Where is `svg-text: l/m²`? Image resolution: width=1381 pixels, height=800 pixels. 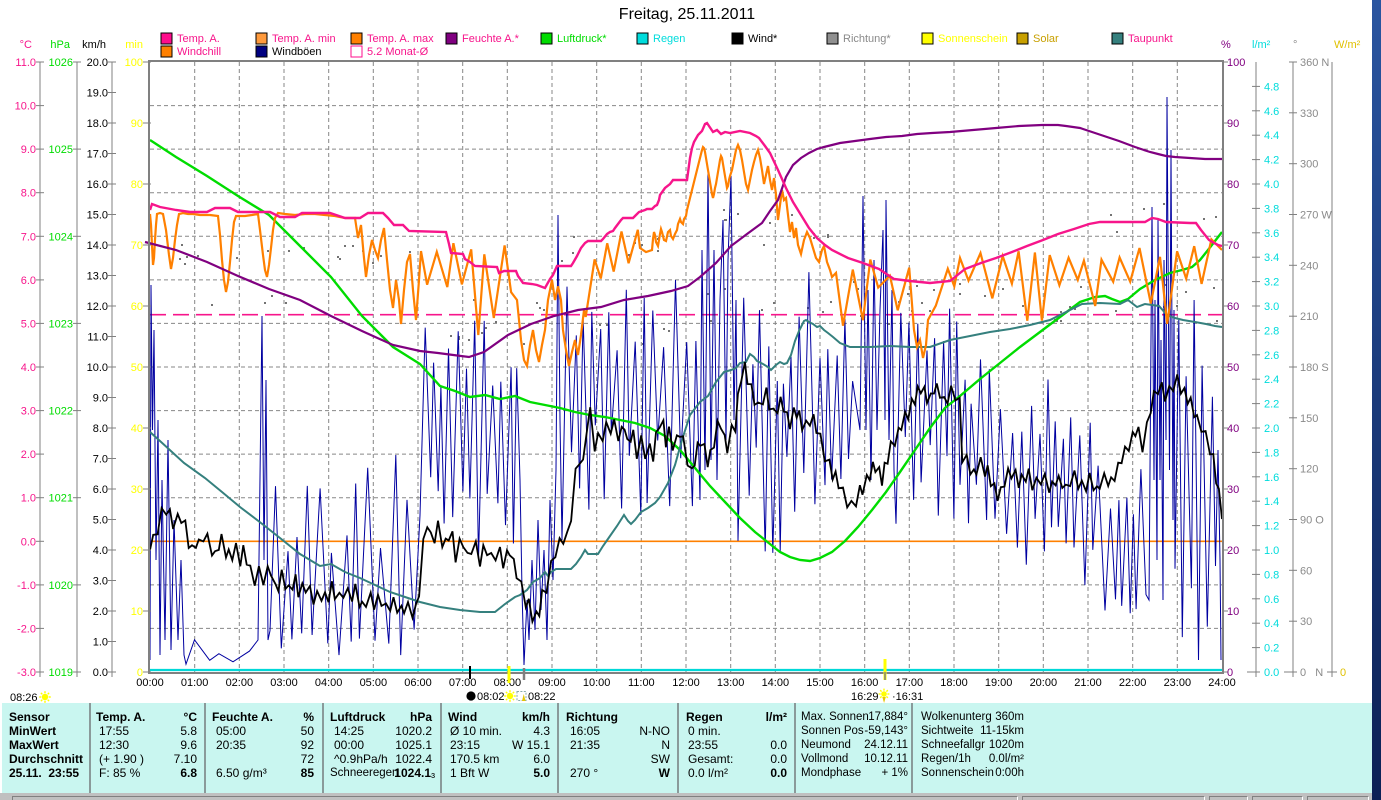
svg-text: l/m² is located at coordinates (1261, 45).